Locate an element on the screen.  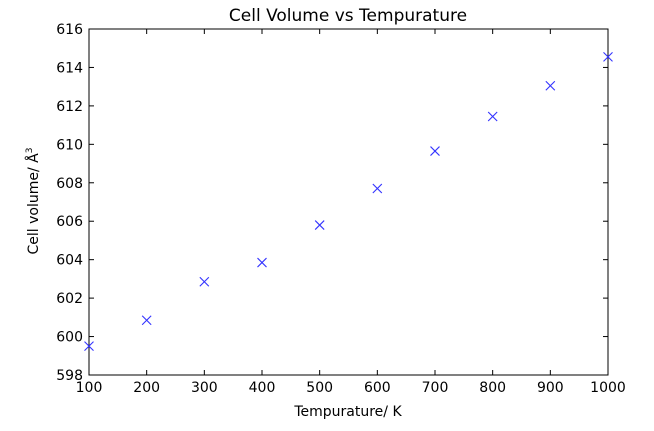
x-tick-label: 300 is located at coordinates (204, 388).